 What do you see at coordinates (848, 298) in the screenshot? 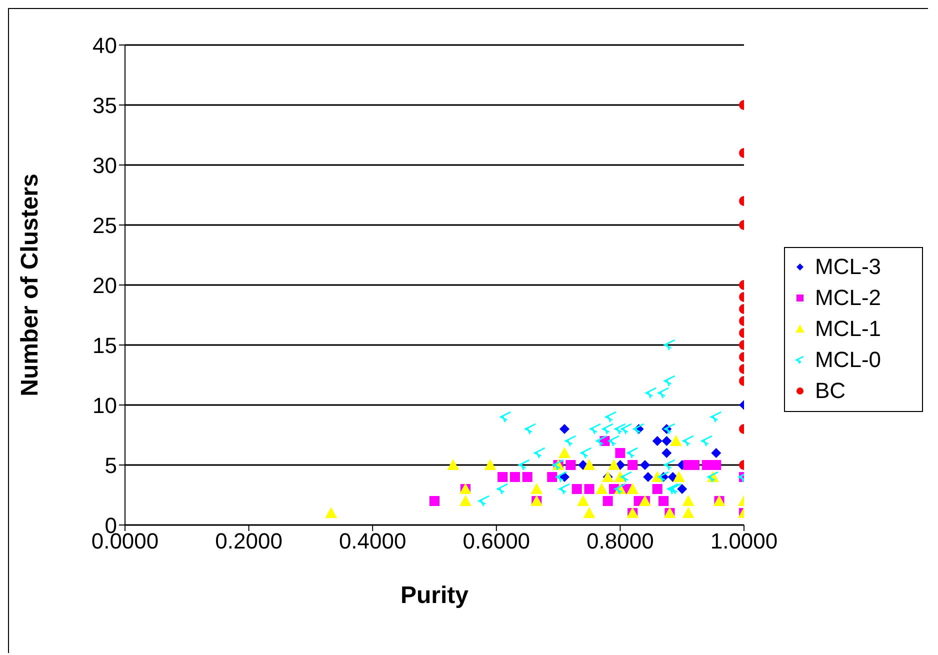
I see `legend-label: MCL-2` at bounding box center [848, 298].